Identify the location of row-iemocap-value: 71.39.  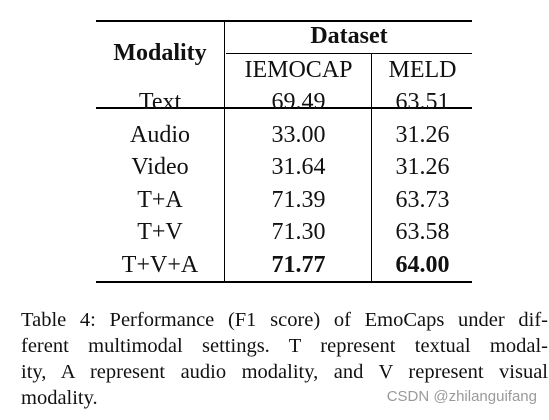
(298, 200).